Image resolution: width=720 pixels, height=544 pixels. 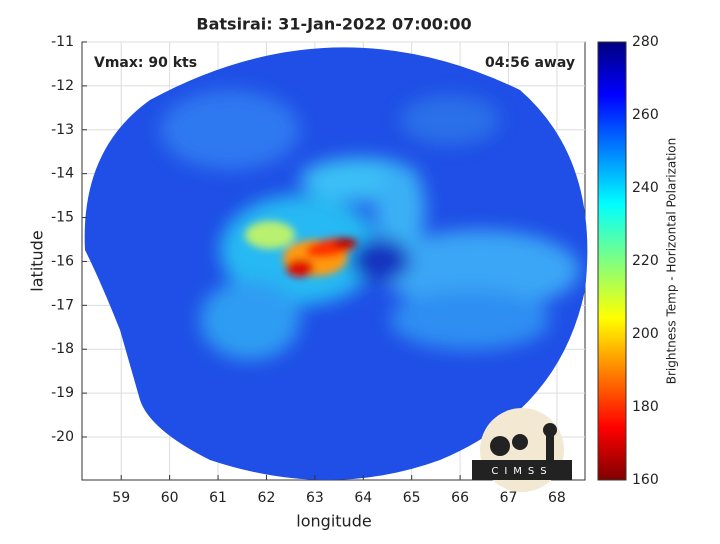 What do you see at coordinates (62, 174) in the screenshot?
I see `y-tick-label: -14` at bounding box center [62, 174].